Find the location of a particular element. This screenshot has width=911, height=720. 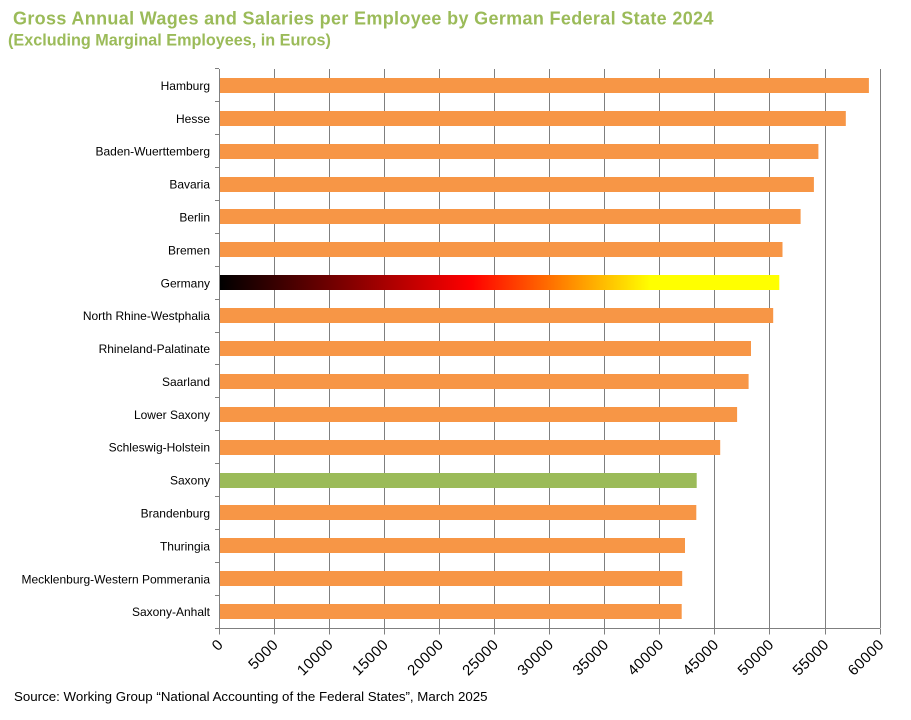

svg-text: Schleswig-Holstein is located at coordinates (159, 448).